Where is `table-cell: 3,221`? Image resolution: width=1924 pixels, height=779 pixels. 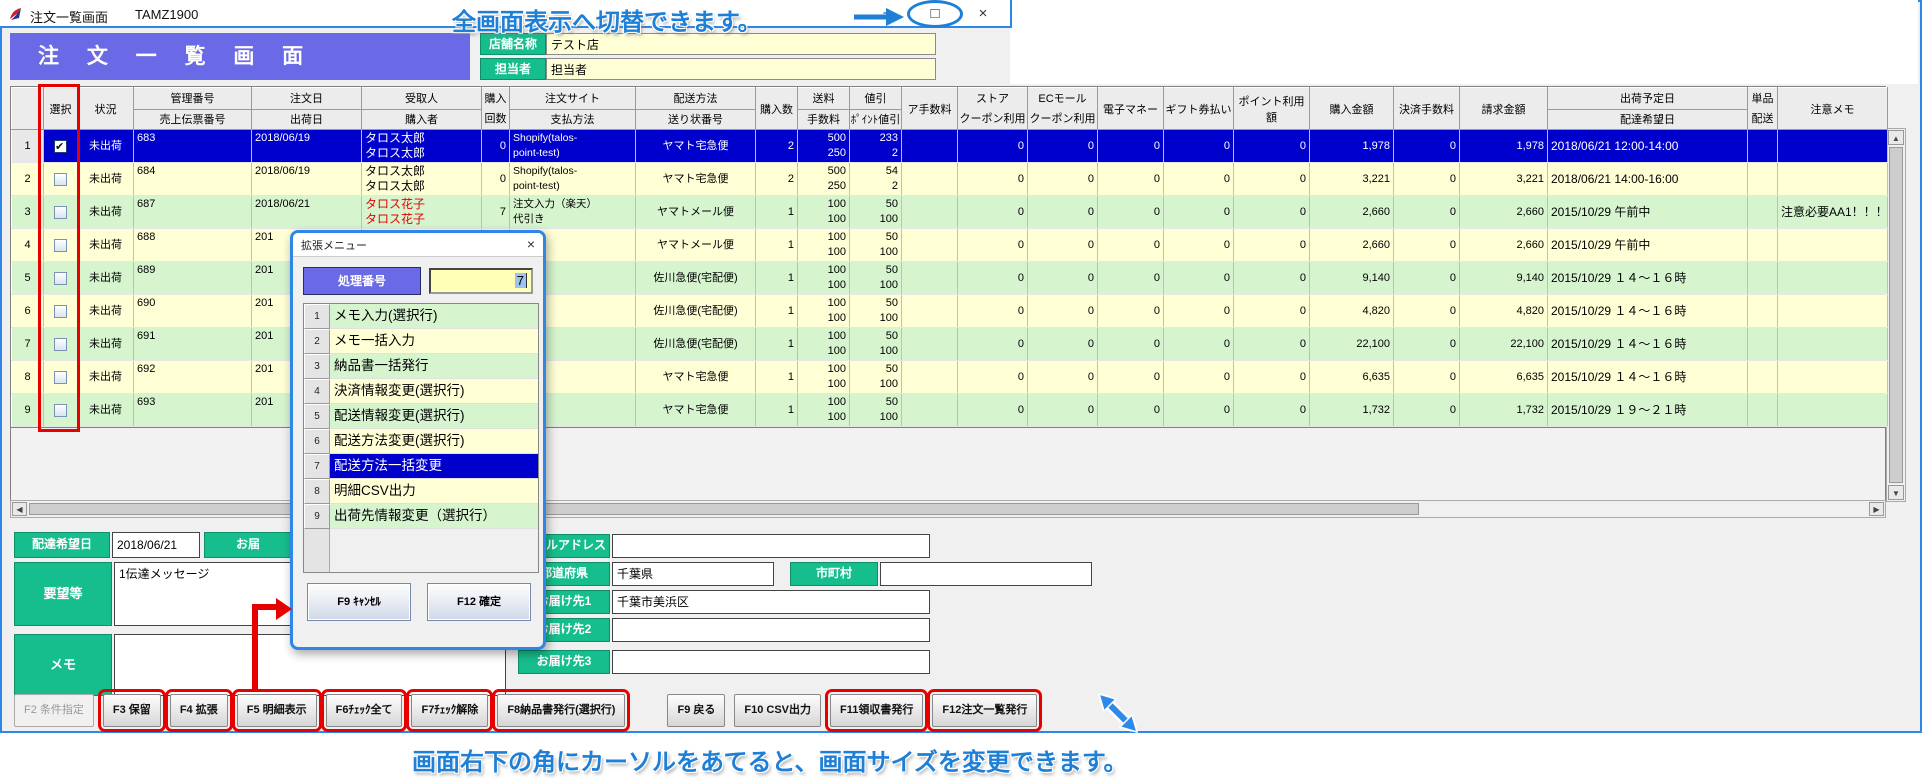
table-cell: 3,221 is located at coordinates (1503, 179).